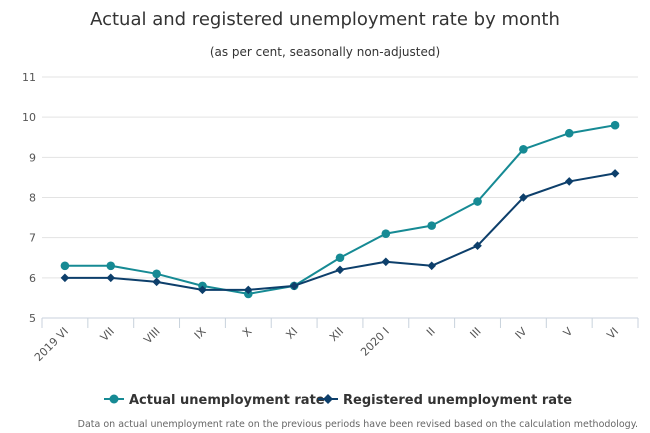 The height and width of the screenshot is (433, 650). Describe the element at coordinates (107, 334) in the screenshot. I see `x-tick-label-1: VII` at that location.